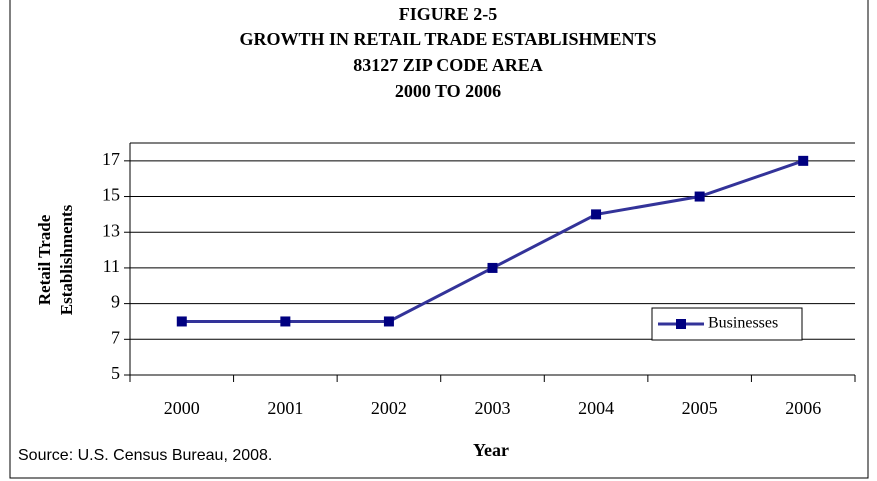 Image resolution: width=877 pixels, height=481 pixels. I want to click on x-tick-label: 2003, so click(493, 408).